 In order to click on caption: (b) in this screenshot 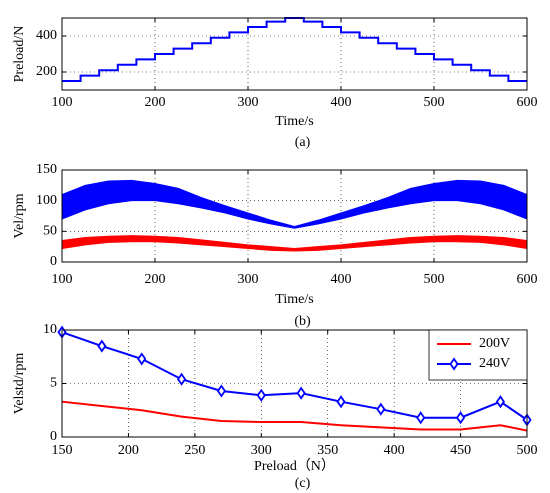, I will do `click(302, 321)`.